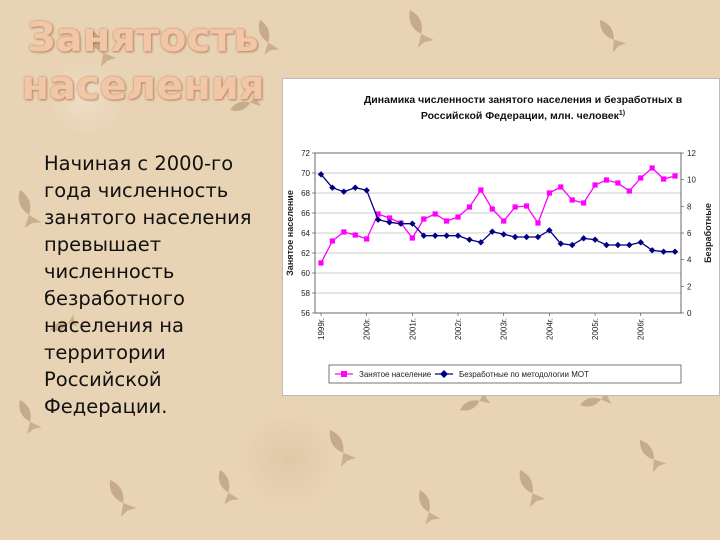 Image resolution: width=720 pixels, height=540 pixels. Describe the element at coordinates (691, 153) in the screenshot. I see `right-tick-label: 12` at that location.